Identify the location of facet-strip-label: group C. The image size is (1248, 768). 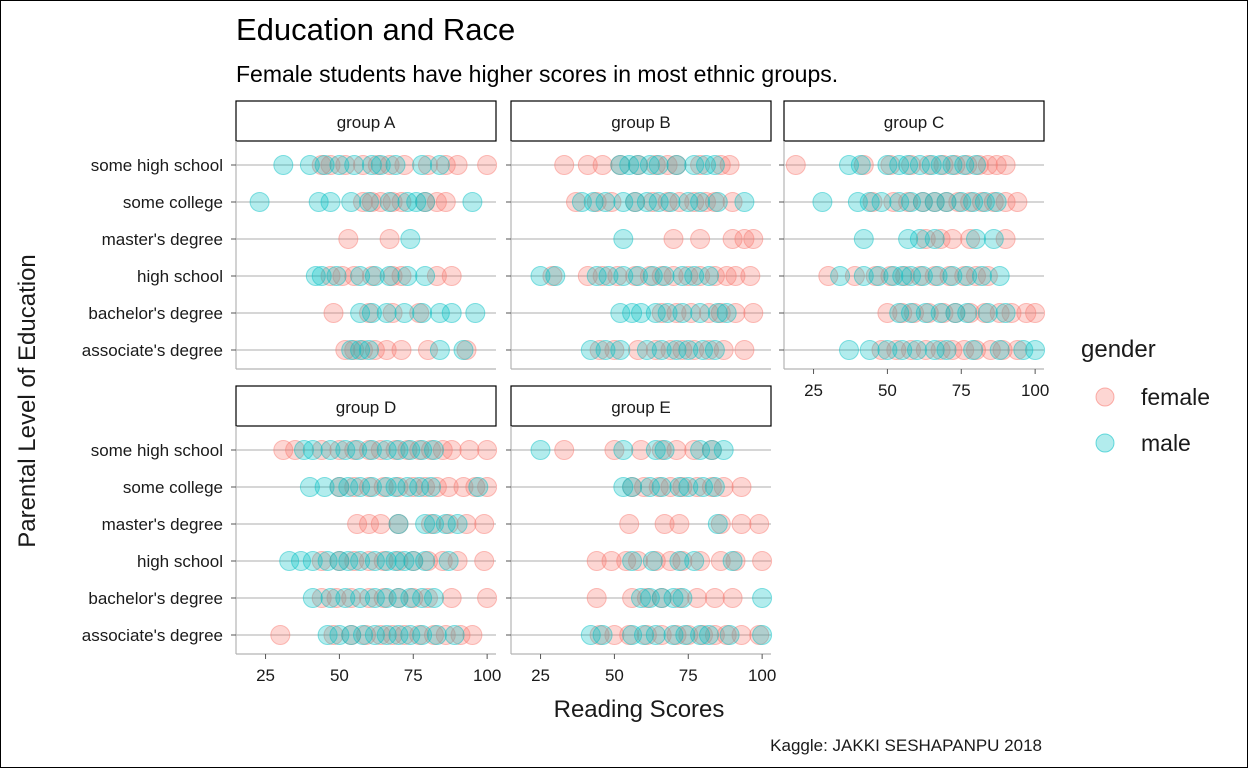
(914, 122).